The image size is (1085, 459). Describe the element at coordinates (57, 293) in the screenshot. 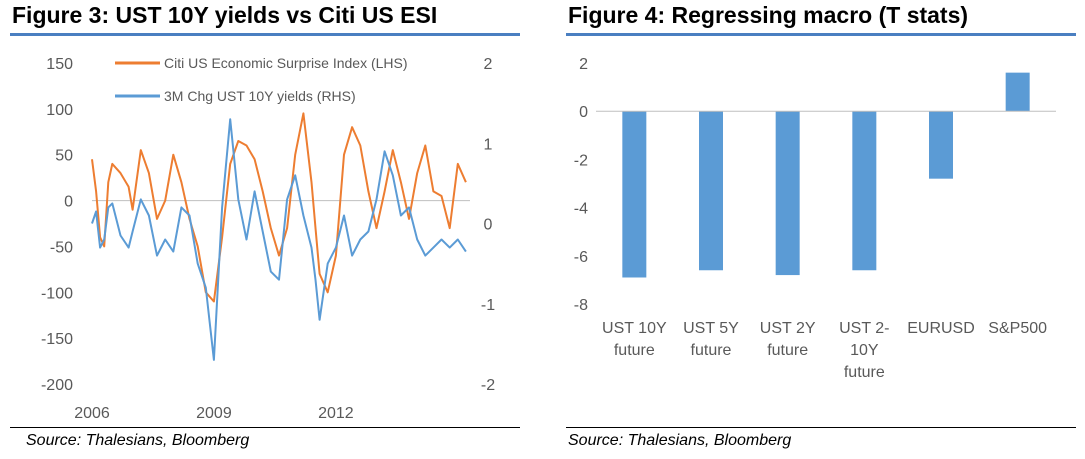

I see `y-left-tick-label: -100` at that location.